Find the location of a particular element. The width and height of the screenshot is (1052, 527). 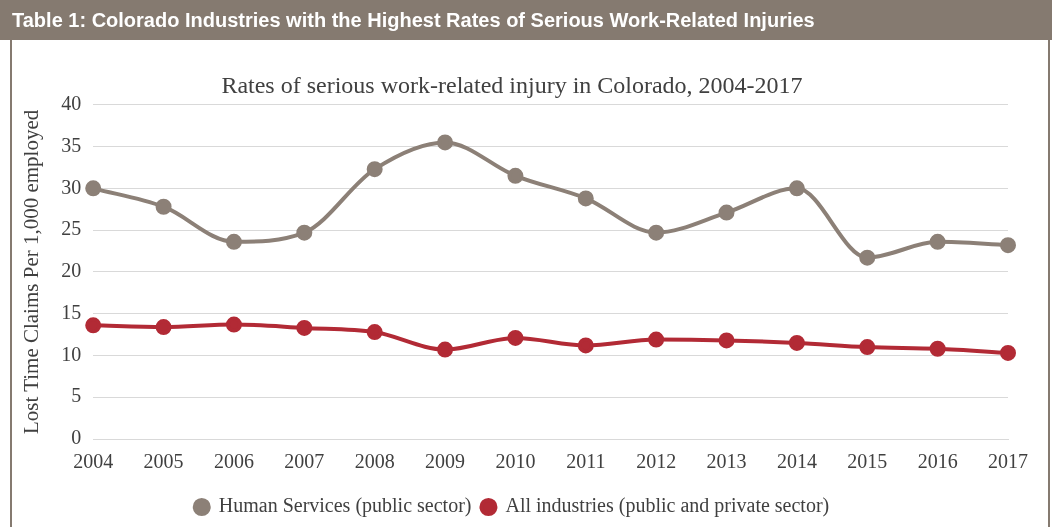

y-tick-label: 5 is located at coordinates (76, 395).